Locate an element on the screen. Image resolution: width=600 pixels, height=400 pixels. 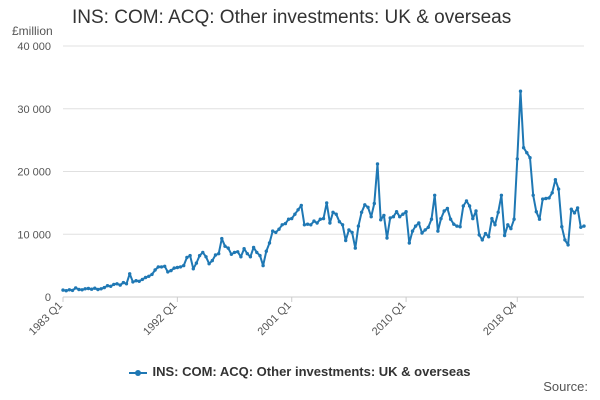
x-tick-label: 2010 Q1 is located at coordinates (389, 319).